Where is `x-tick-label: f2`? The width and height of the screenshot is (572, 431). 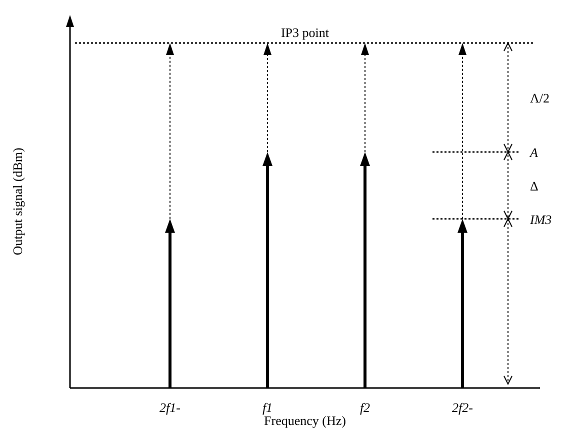 x-tick-label: f2 is located at coordinates (365, 407).